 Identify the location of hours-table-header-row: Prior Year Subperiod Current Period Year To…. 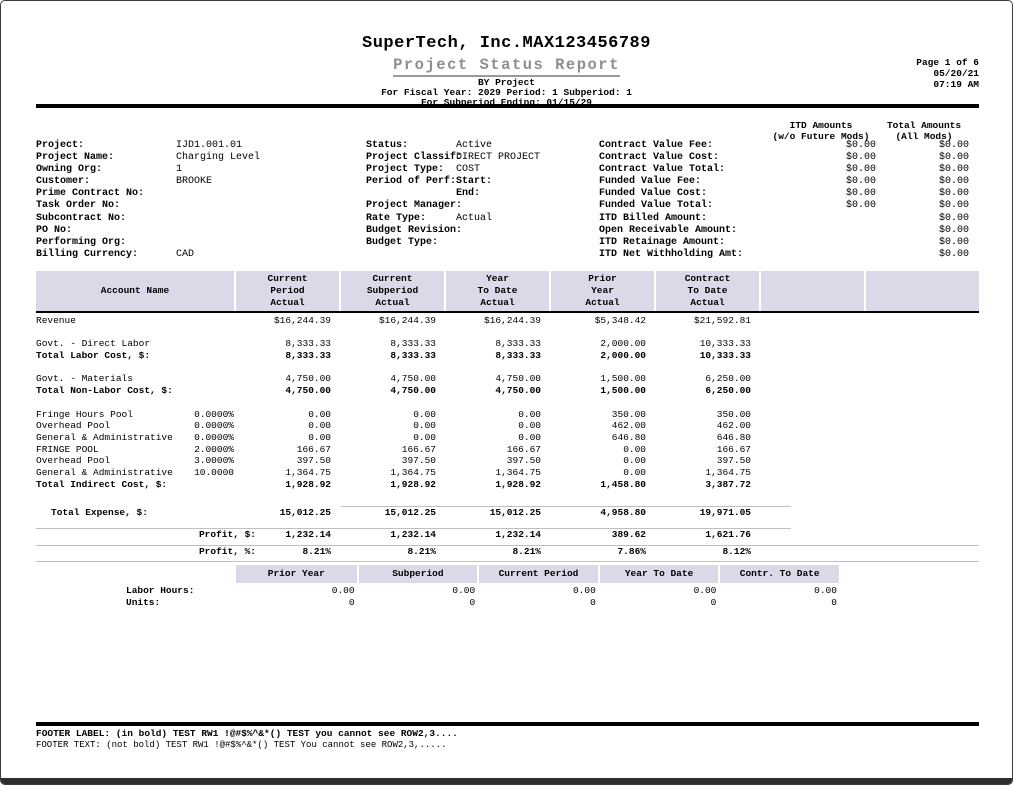
(507, 574).